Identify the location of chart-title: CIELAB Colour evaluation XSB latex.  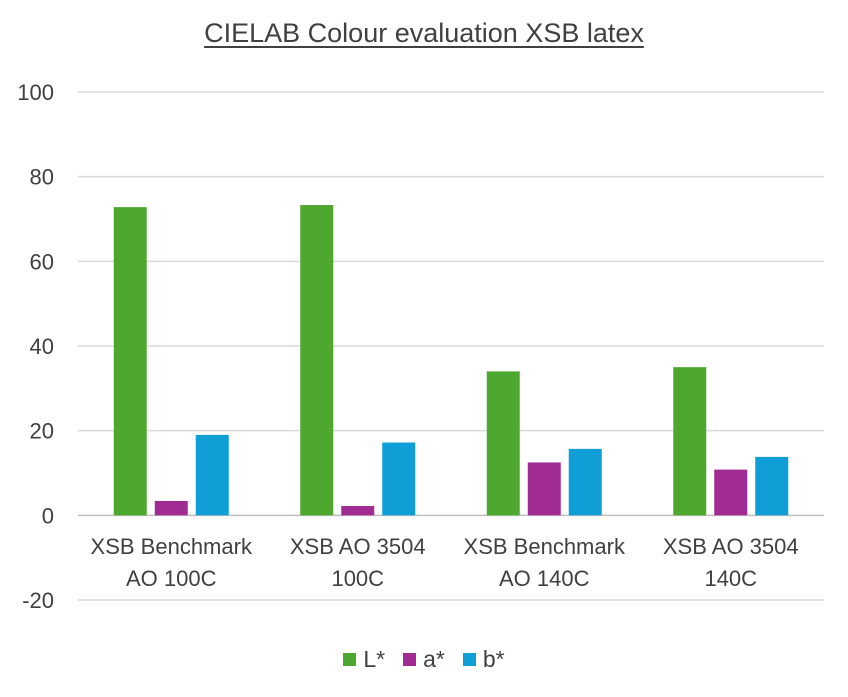
(424, 33).